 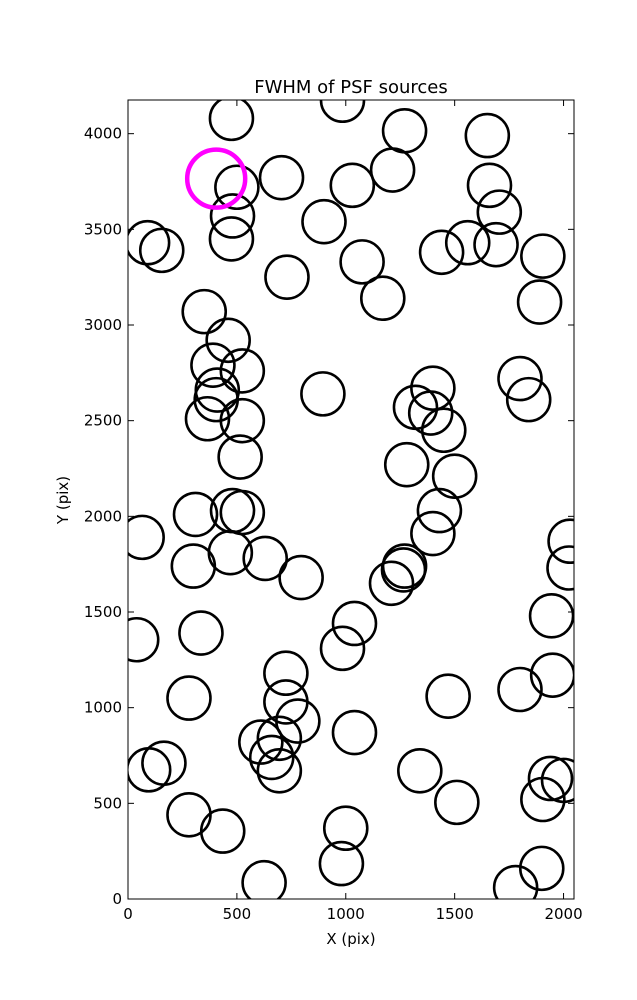 What do you see at coordinates (103, 612) in the screenshot?
I see `y-tick-label: 1500` at bounding box center [103, 612].